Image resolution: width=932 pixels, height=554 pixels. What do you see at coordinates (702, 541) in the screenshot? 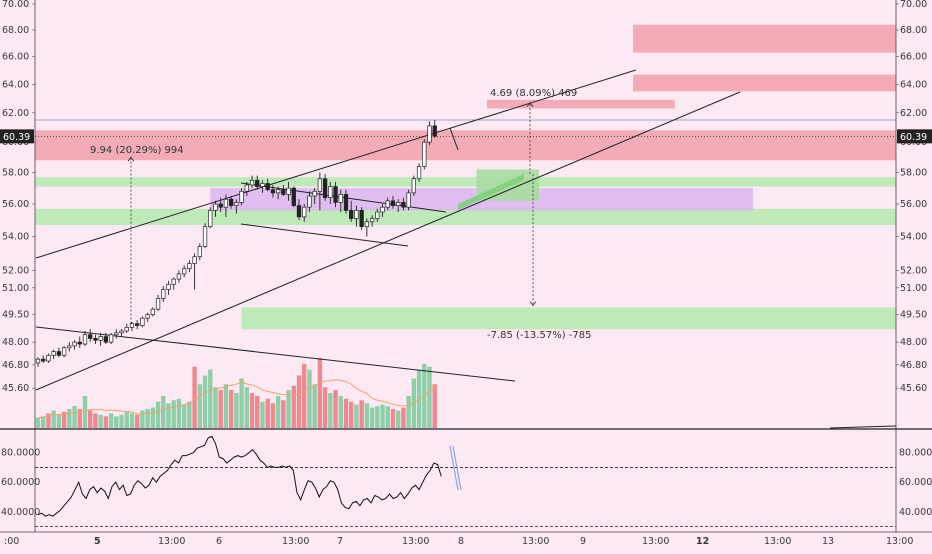
I see `x-tick-label: 12` at bounding box center [702, 541].